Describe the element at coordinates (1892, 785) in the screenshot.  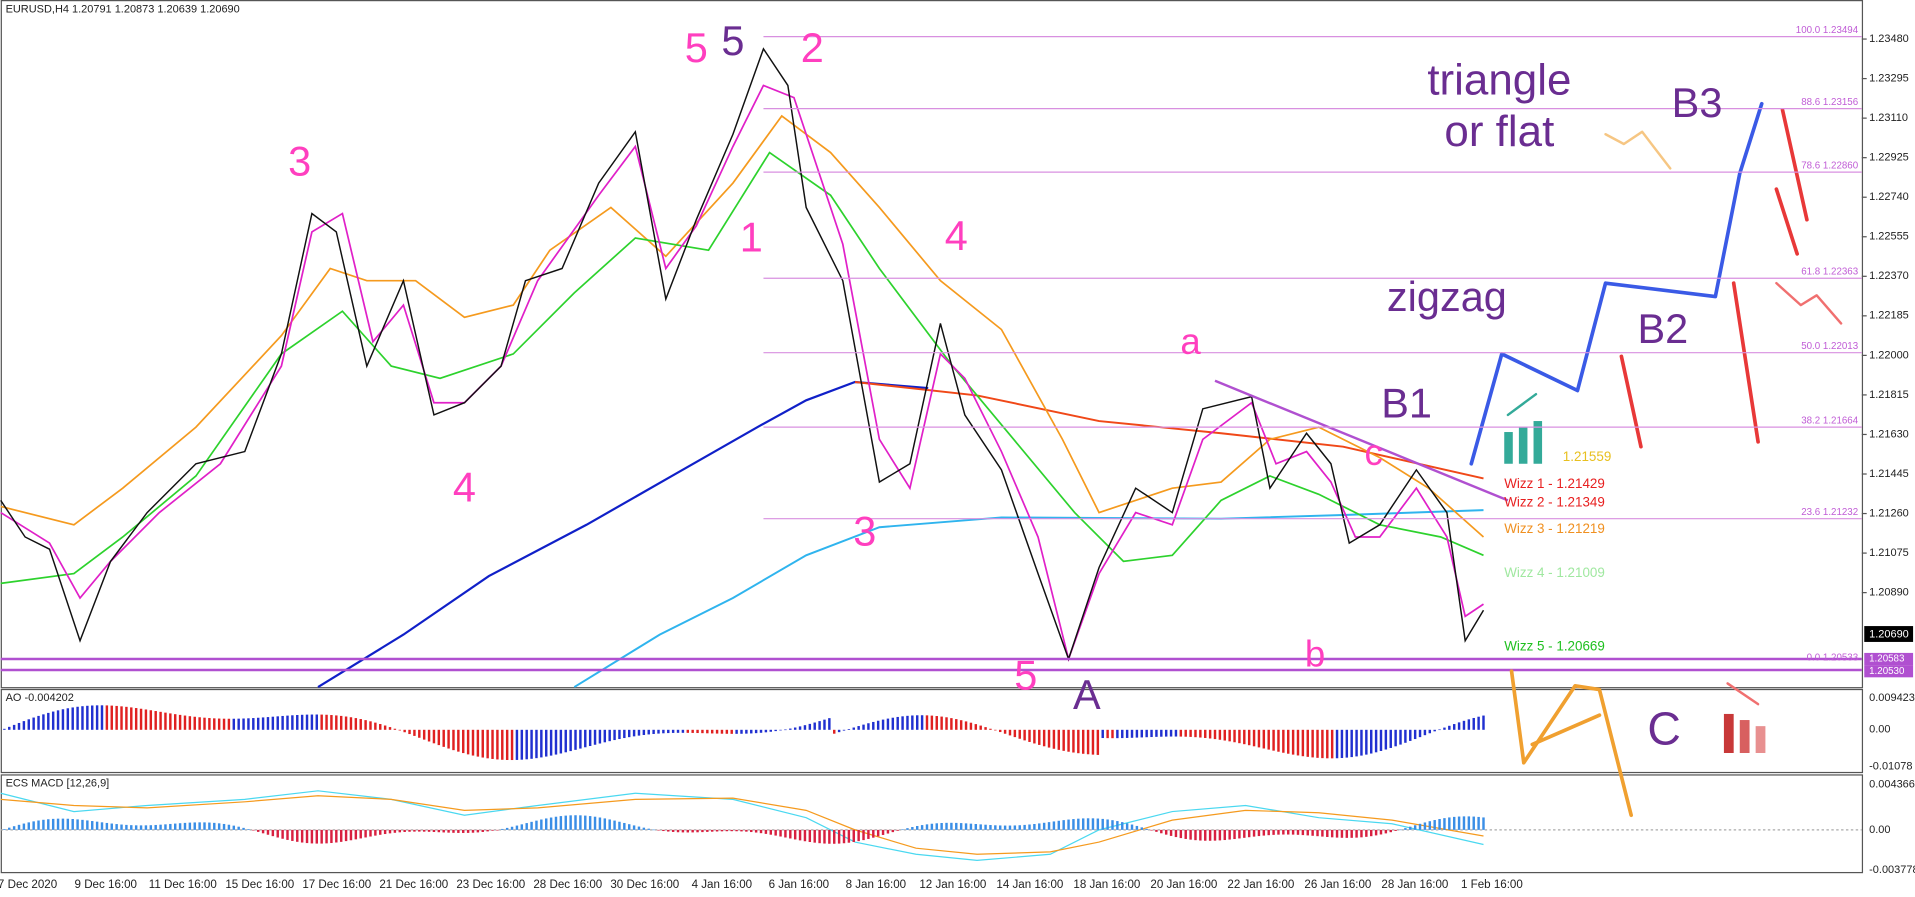
I see `macd-axis: 0.0043662` at that location.